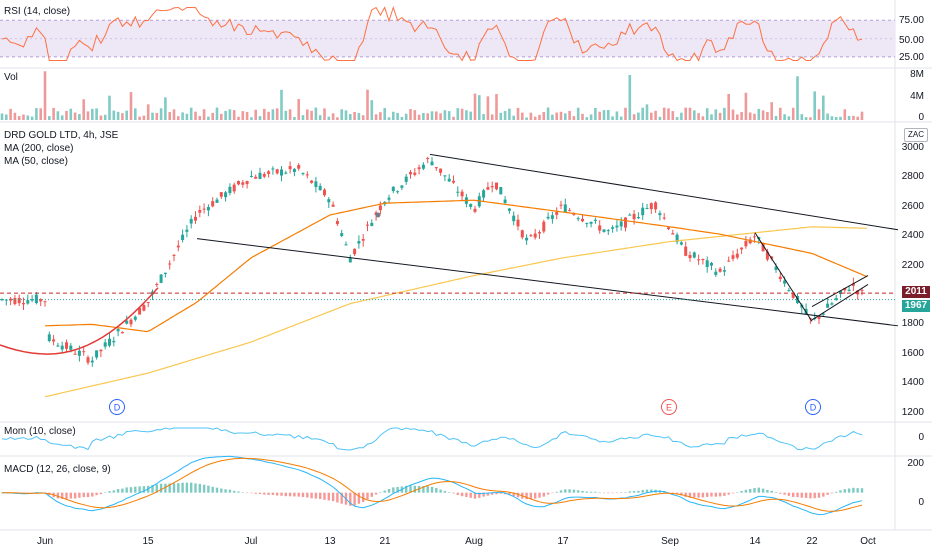  I want to click on currency-toggle-button: ZAC, so click(916, 135).